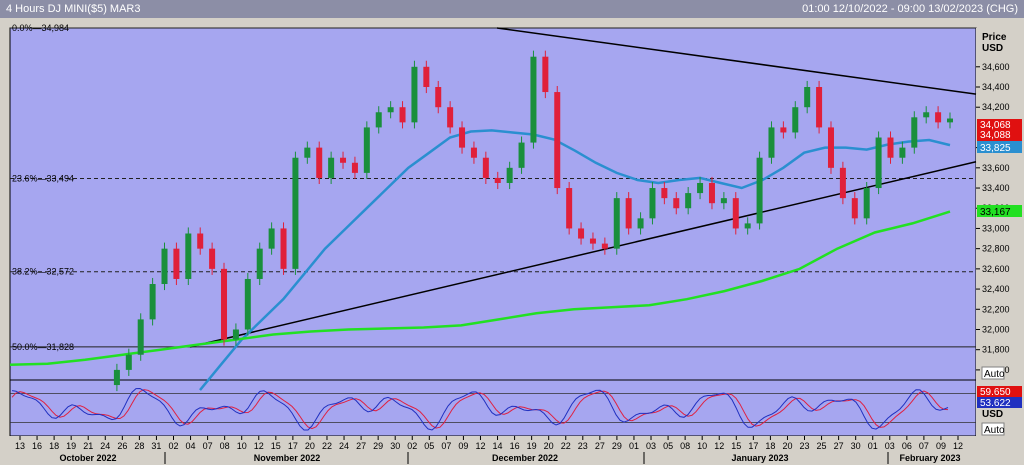 This screenshot has width=1024, height=465. Describe the element at coordinates (156, 446) in the screenshot. I see `x-tick-label: 31` at that location.